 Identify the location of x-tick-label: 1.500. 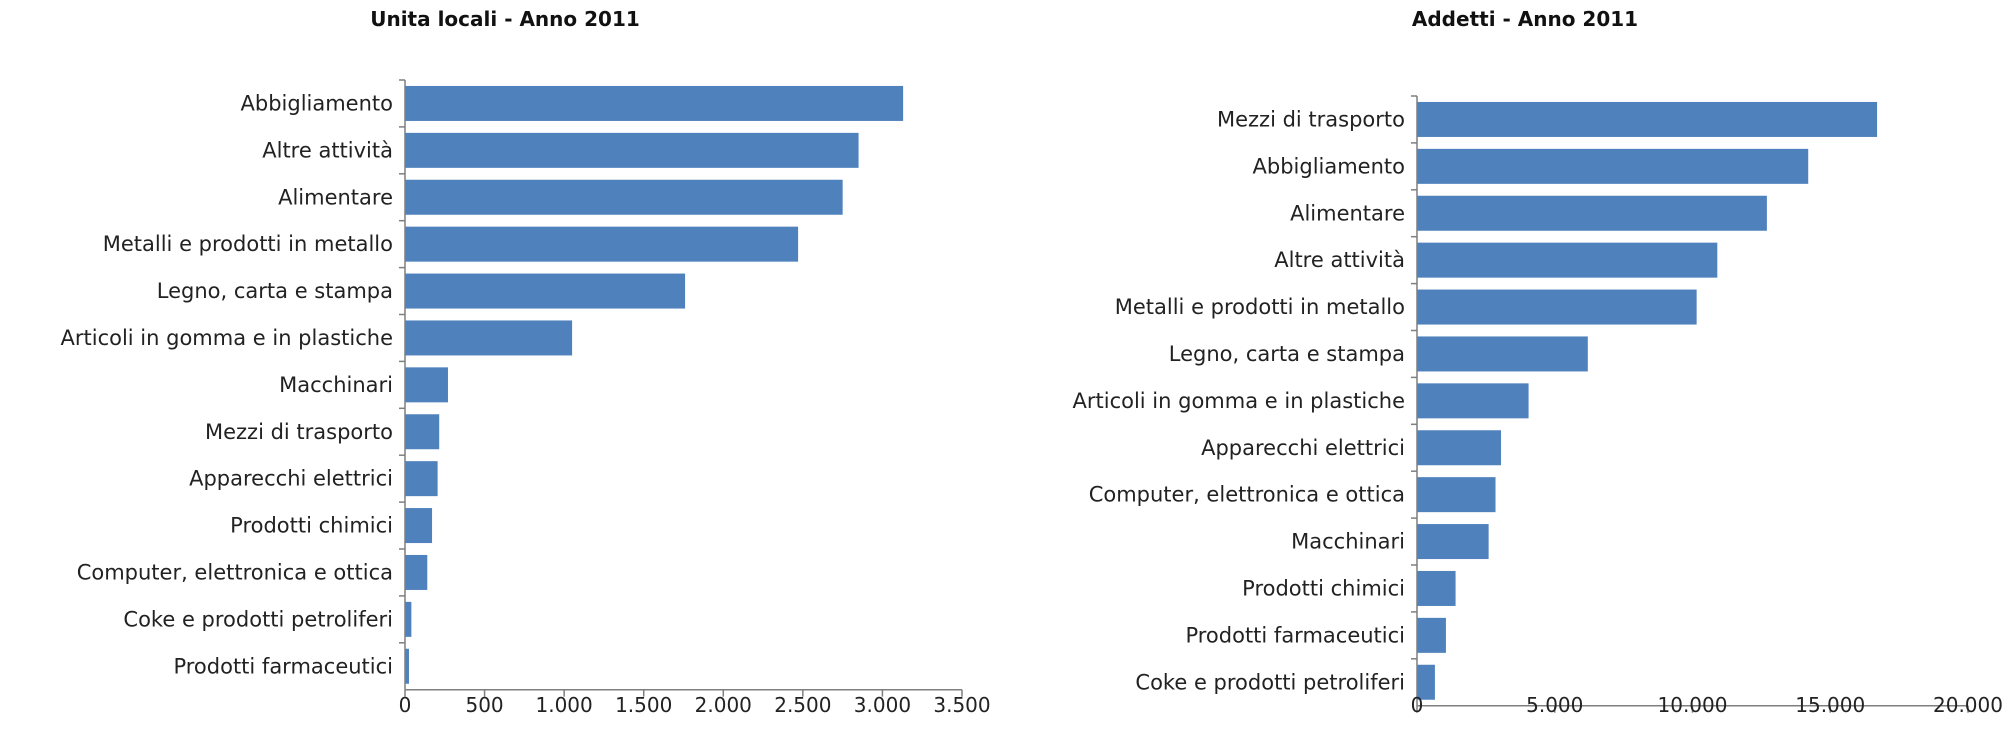
(643, 705).